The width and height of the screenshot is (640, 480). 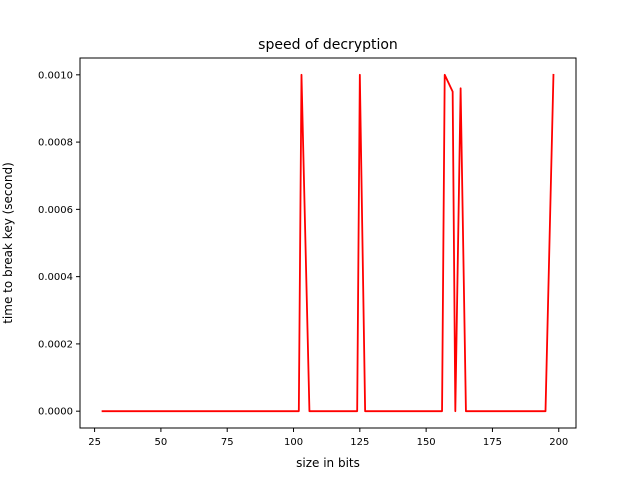 I want to click on x-tick-label: 25, so click(x=94, y=442).